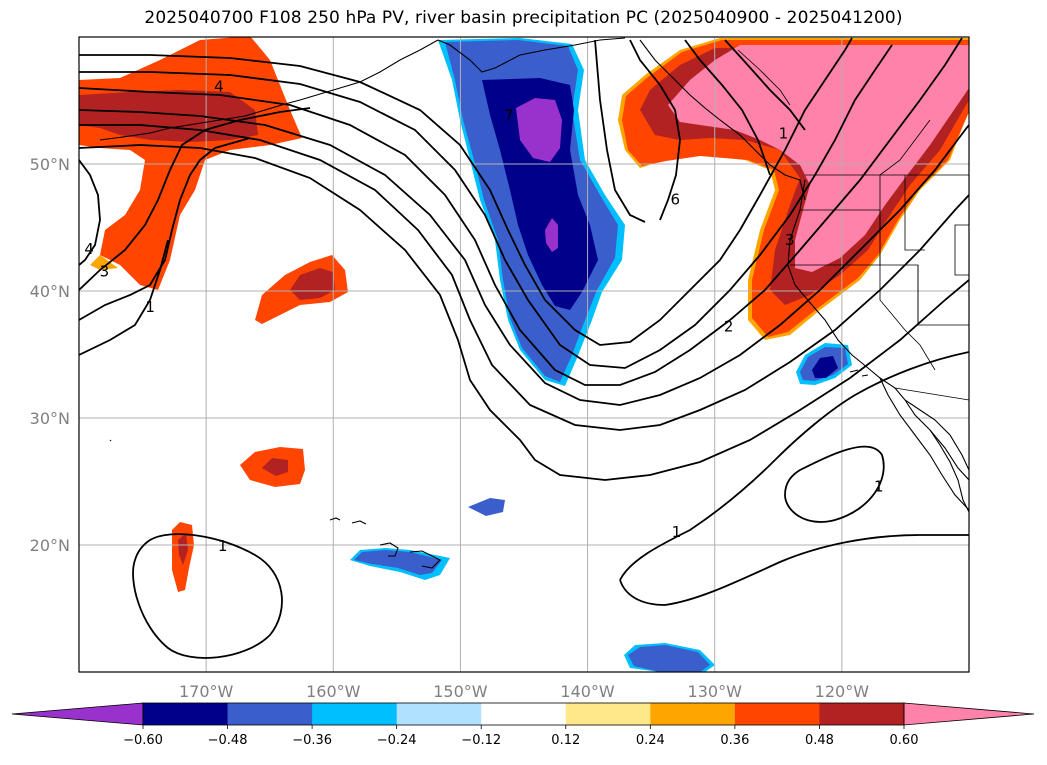 The image size is (1047, 765). What do you see at coordinates (50, 418) in the screenshot?
I see `lat-tick-label: 30°N` at bounding box center [50, 418].